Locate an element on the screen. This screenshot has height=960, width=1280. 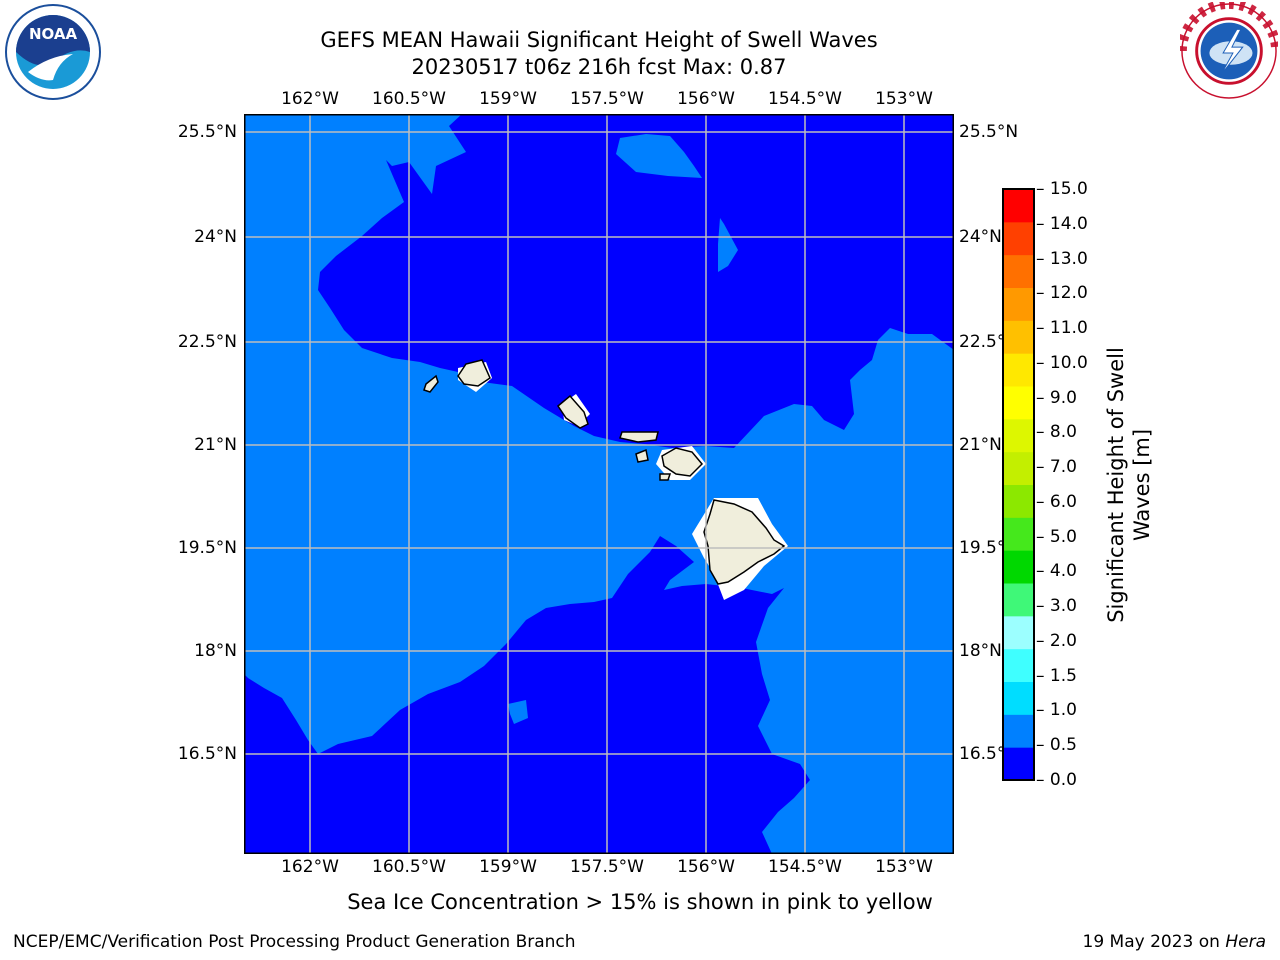
colorbar-tick-label: – 15.0 is located at coordinates (1062, 189).